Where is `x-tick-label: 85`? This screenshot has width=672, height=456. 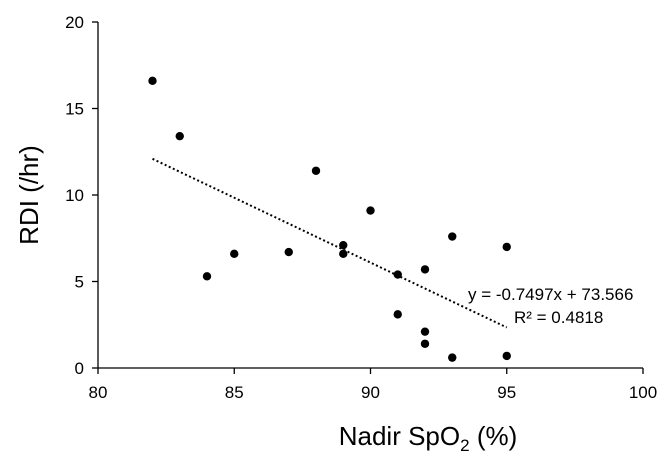
x-tick-label: 85 is located at coordinates (234, 392).